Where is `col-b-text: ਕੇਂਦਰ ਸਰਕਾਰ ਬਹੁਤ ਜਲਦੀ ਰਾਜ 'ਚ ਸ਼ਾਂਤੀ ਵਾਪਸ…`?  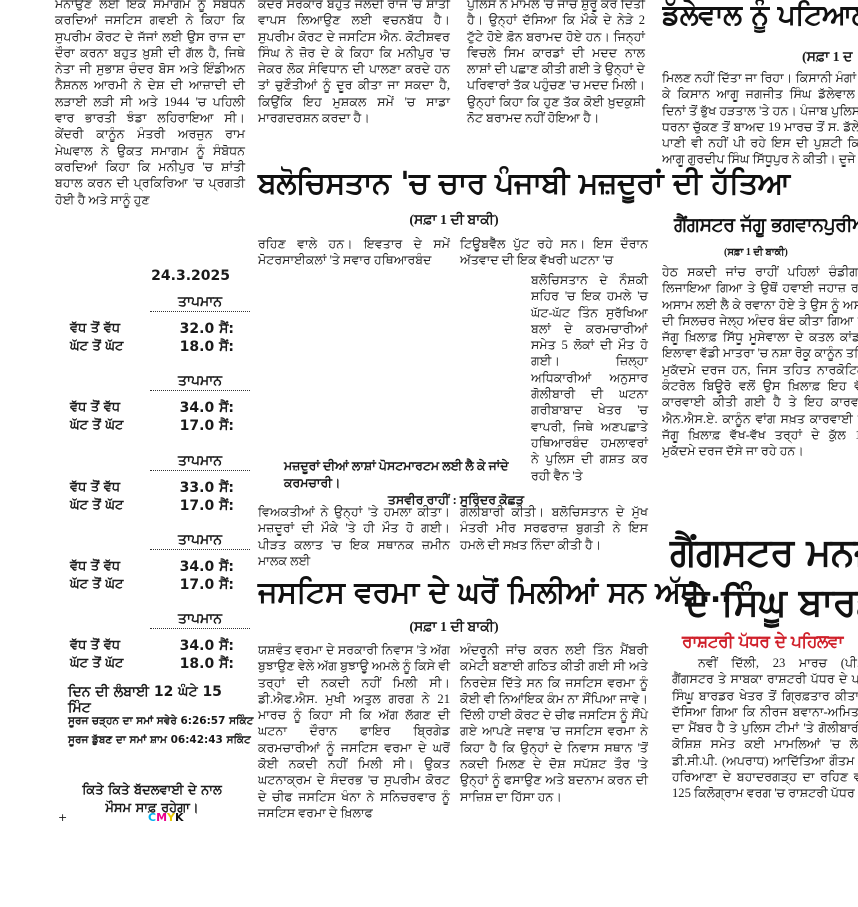
col-b-text: ਕੇਂਦਰ ਸਰਕਾਰ ਬਹੁਤ ਜਲਦੀ ਰਾਜ 'ਚ ਸ਼ਾਂਤੀ ਵਾਪਸ… is located at coordinates (354, 63).